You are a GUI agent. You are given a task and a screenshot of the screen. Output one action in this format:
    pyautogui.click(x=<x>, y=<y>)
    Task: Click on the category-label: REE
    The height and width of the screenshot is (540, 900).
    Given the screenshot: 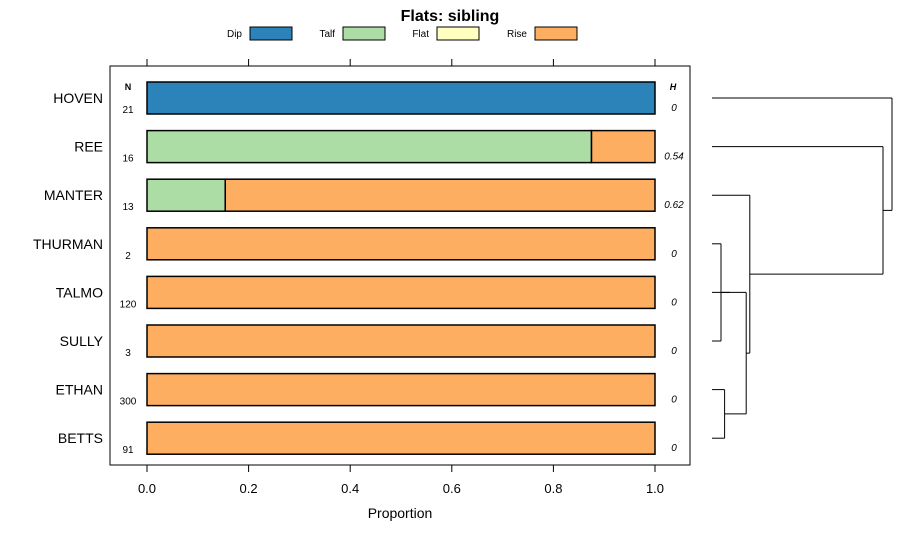 What is the action you would take?
    pyautogui.click(x=88, y=147)
    